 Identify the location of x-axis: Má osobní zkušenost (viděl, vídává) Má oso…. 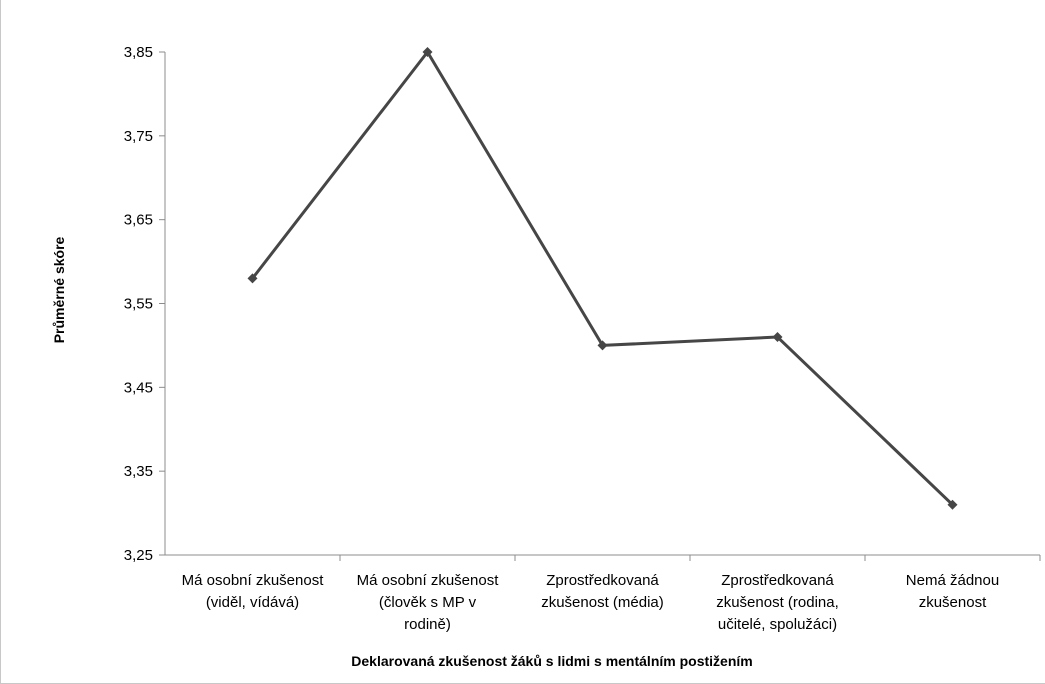
(603, 593).